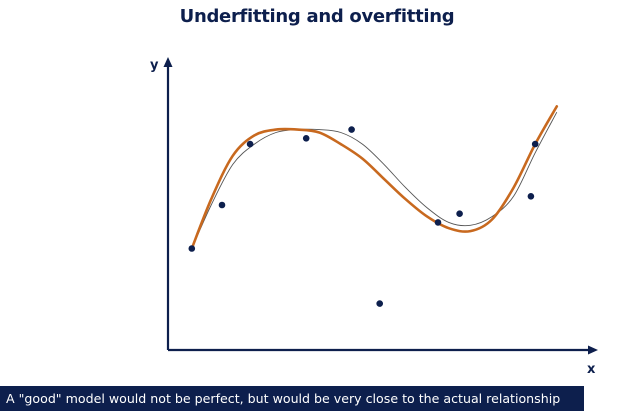  Describe the element at coordinates (591, 369) in the screenshot. I see `x-axis-label: x` at that location.